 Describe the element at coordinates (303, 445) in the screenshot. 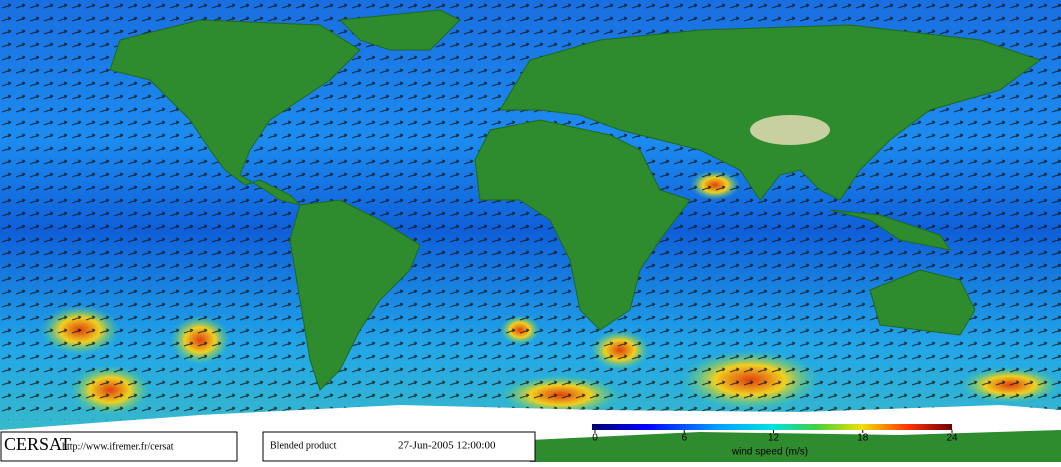

I see `product: Blended product` at that location.